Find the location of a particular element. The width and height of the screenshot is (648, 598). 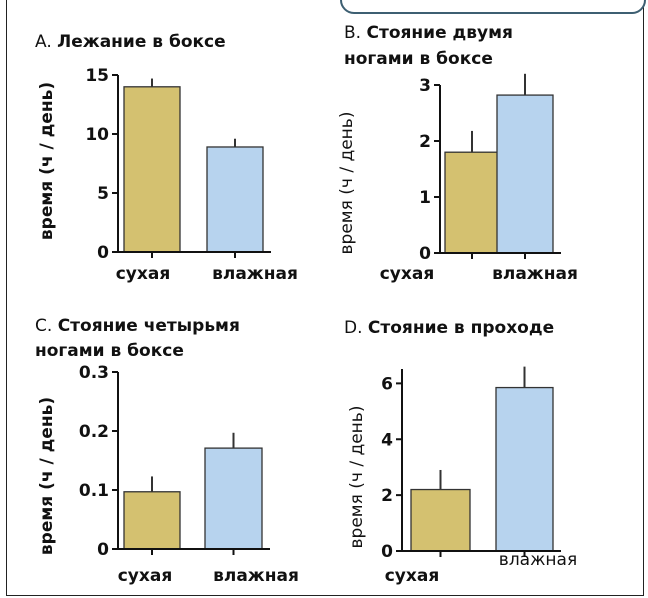

panel-title-text: Стояние в проходе is located at coordinates (461, 328).